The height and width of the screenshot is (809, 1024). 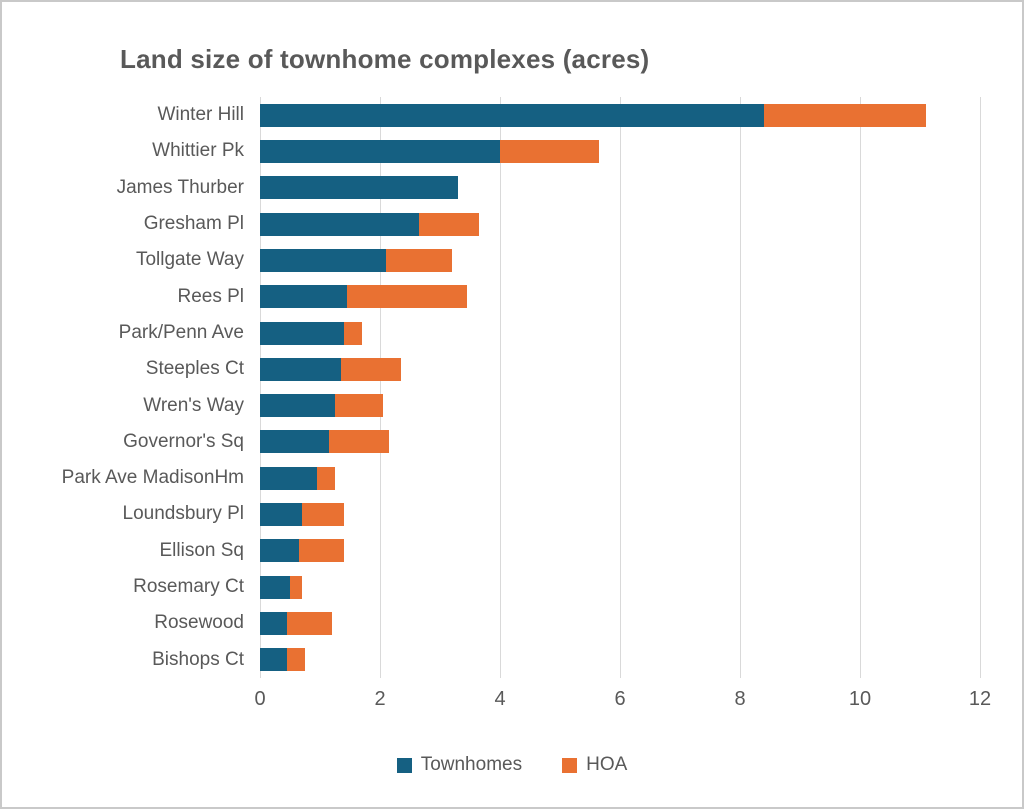 What do you see at coordinates (198, 151) in the screenshot?
I see `category-label: Whittier Pk` at bounding box center [198, 151].